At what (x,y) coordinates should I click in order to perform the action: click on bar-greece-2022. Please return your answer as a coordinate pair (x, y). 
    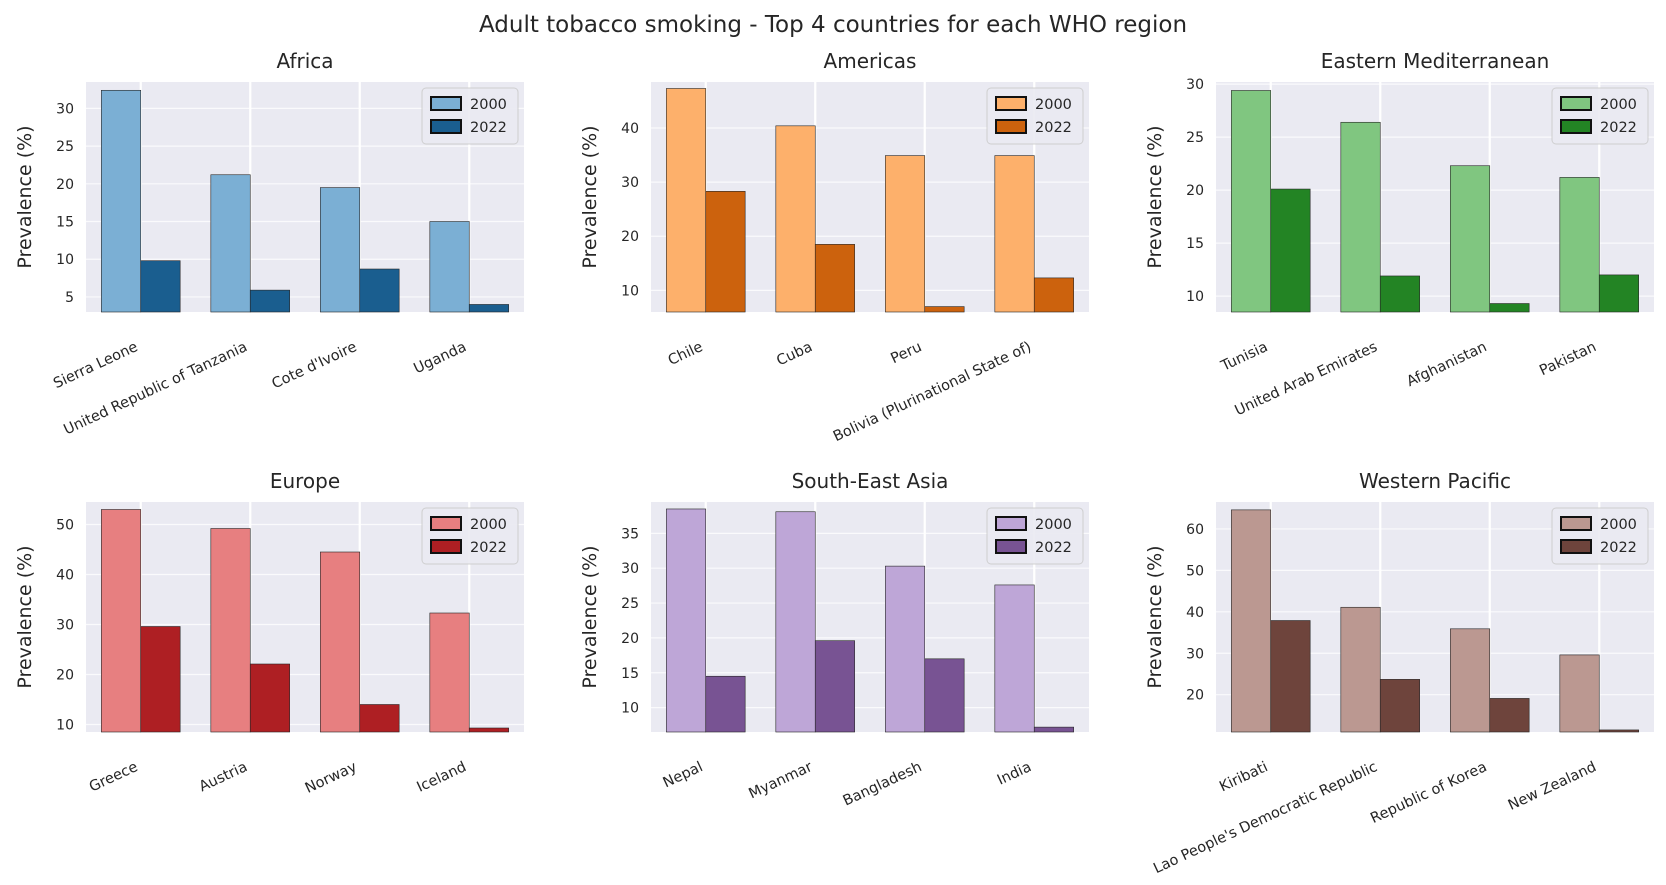
    Looking at the image, I should click on (160, 679).